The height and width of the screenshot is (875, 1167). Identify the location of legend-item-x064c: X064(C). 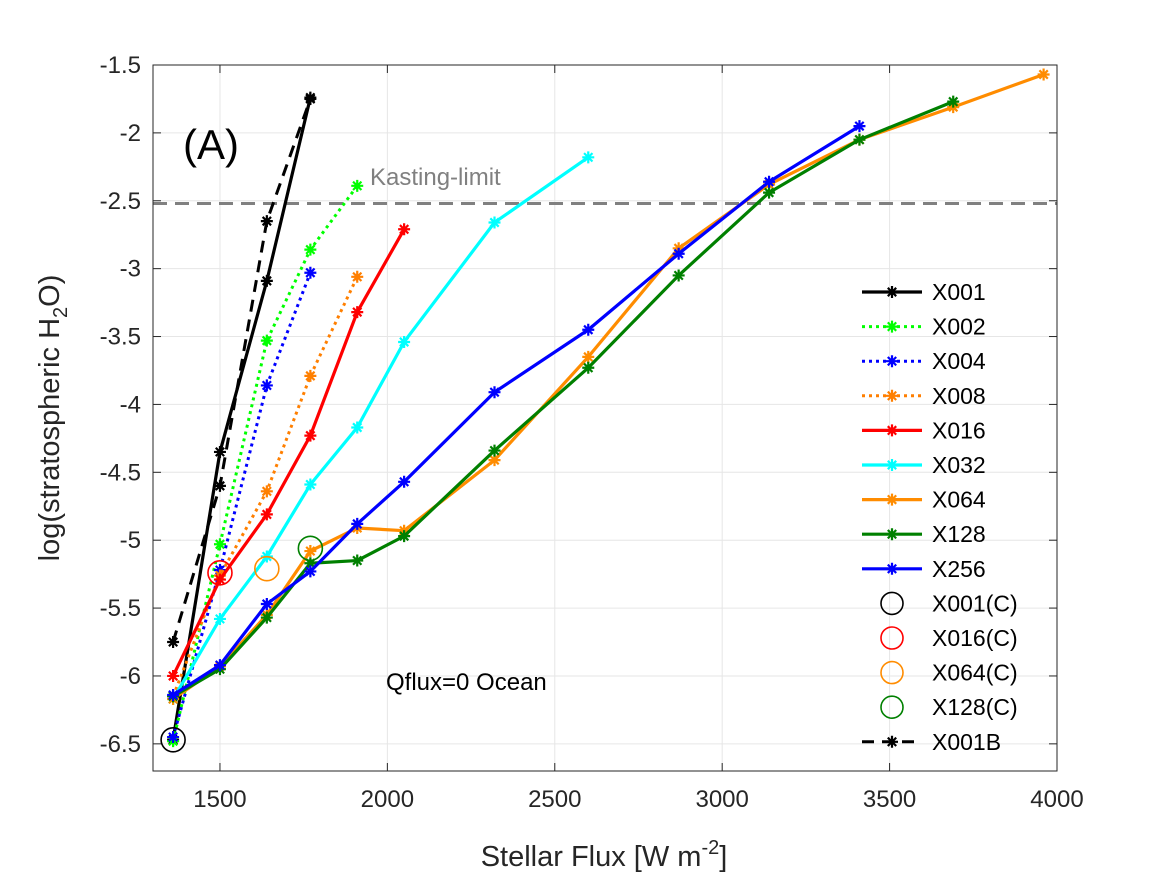
(949, 673).